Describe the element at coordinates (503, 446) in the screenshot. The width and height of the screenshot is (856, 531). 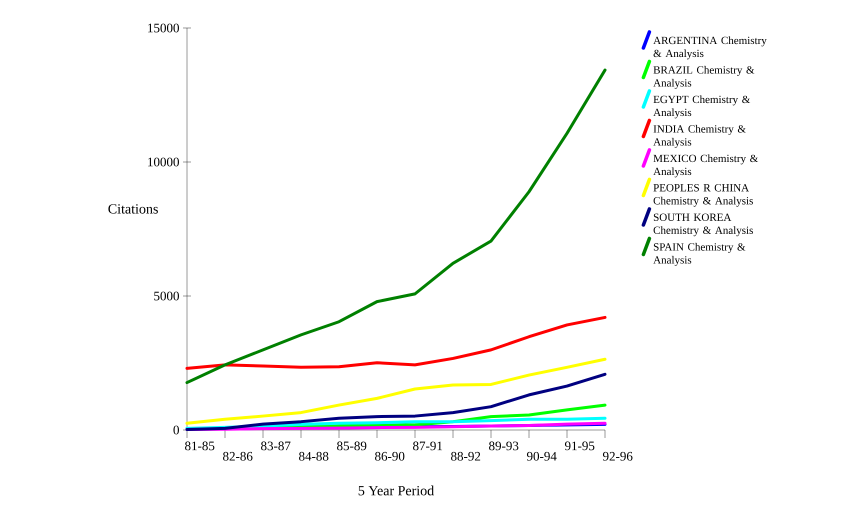
I see `x-tick-label: 89-93` at that location.